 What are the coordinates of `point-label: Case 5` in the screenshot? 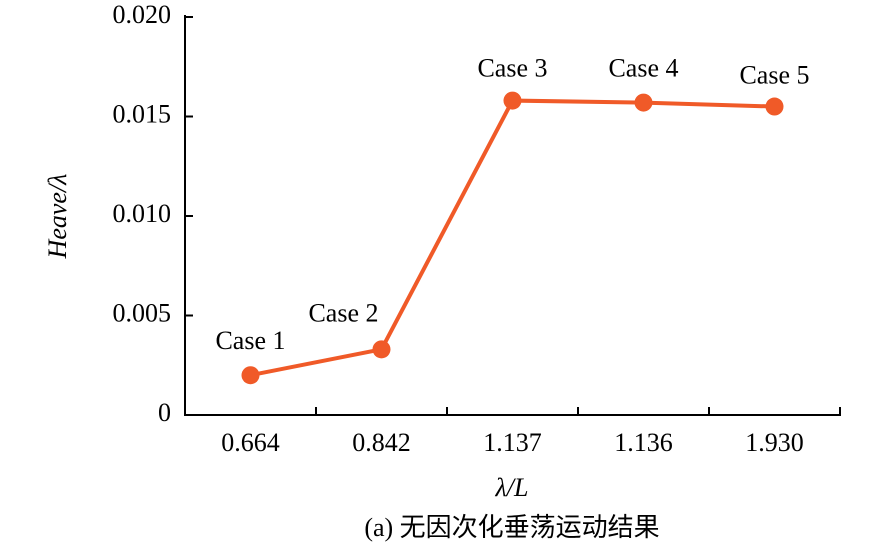 It's located at (774, 75).